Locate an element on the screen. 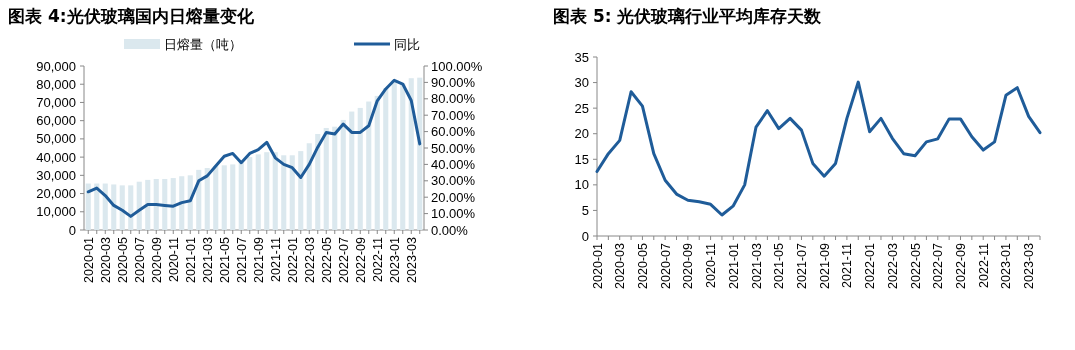 The height and width of the screenshot is (350, 1075). y-tick-label: 20,000 is located at coordinates (56, 194).